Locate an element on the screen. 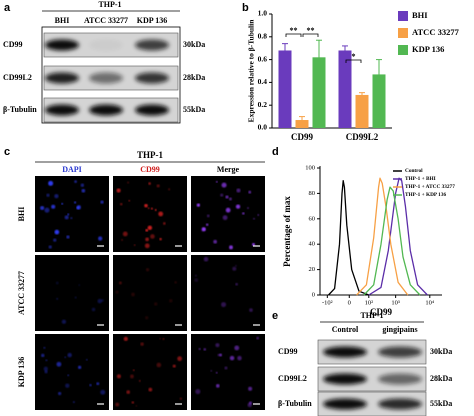 The width and height of the screenshot is (474, 416). x-tick-label: CD99L2 is located at coordinates (362, 137).